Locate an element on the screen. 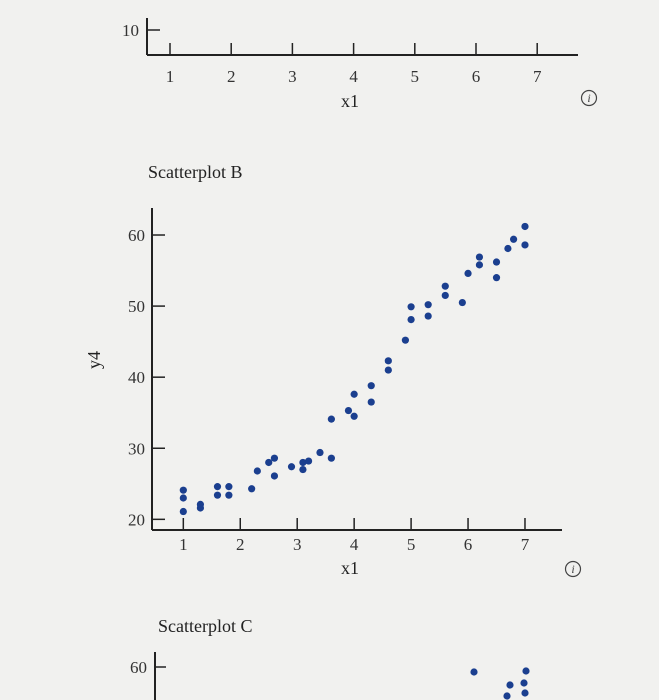  x-tick-label: 4 is located at coordinates (354, 544).